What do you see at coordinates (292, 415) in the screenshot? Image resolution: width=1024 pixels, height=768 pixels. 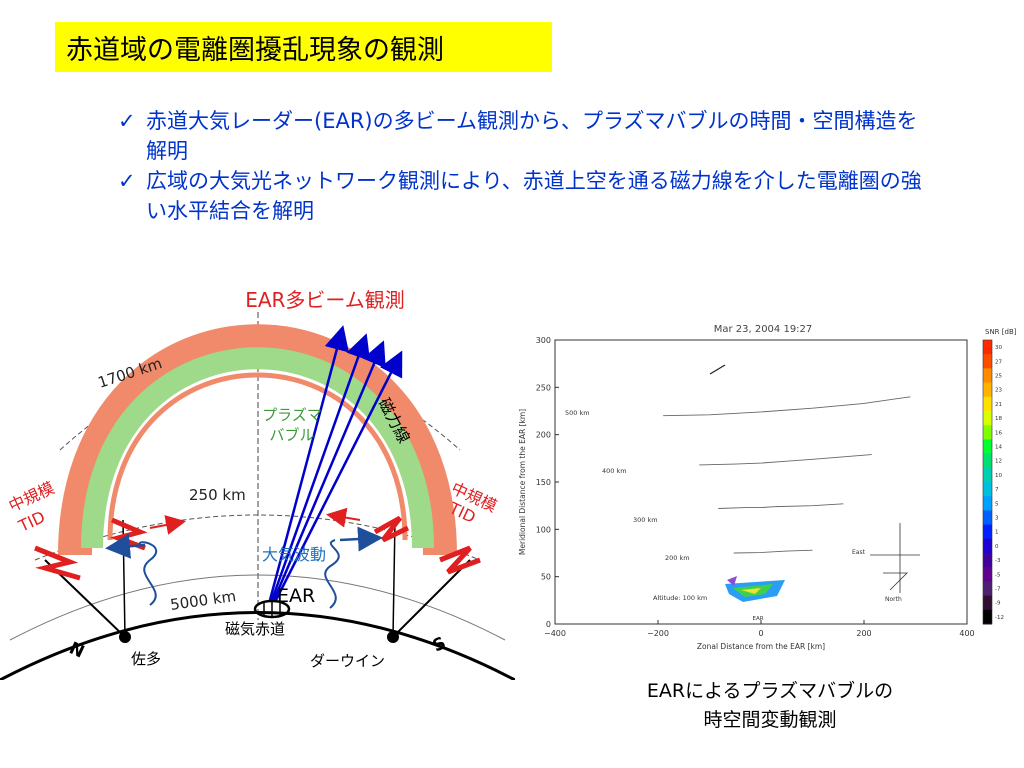 I see `label-plasma-bubble-1: プラズマ` at bounding box center [292, 415].